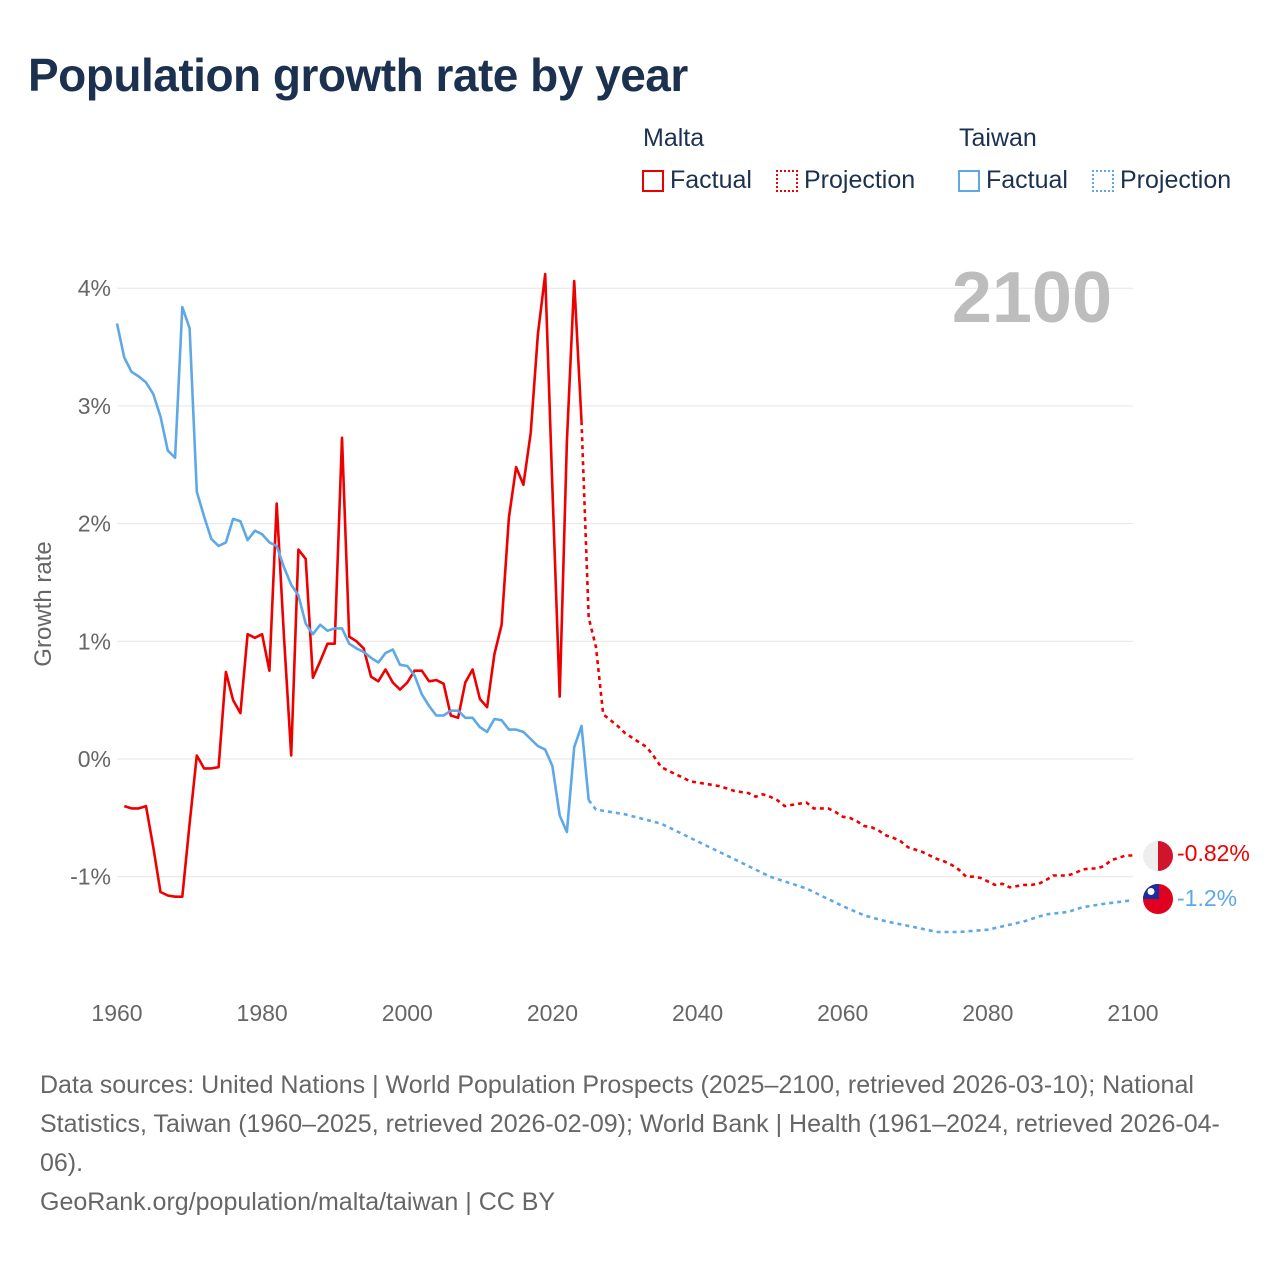 The width and height of the screenshot is (1280, 1280). I want to click on x-tick-label: 2060, so click(842, 1013).